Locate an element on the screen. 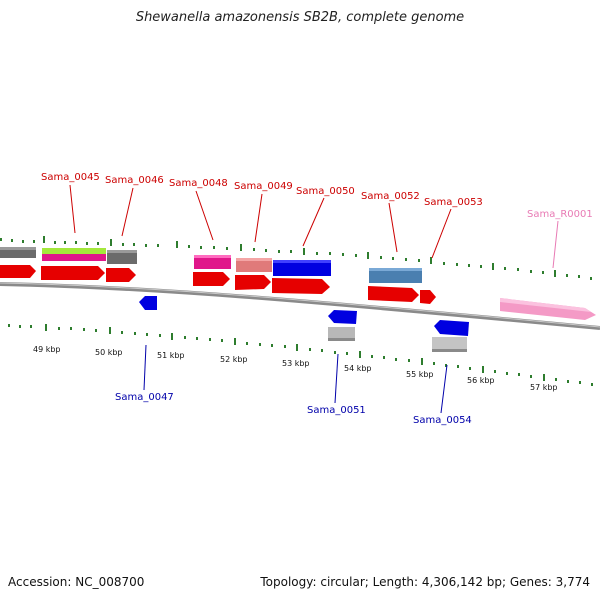  upper-scale-ticks is located at coordinates (296, 258).